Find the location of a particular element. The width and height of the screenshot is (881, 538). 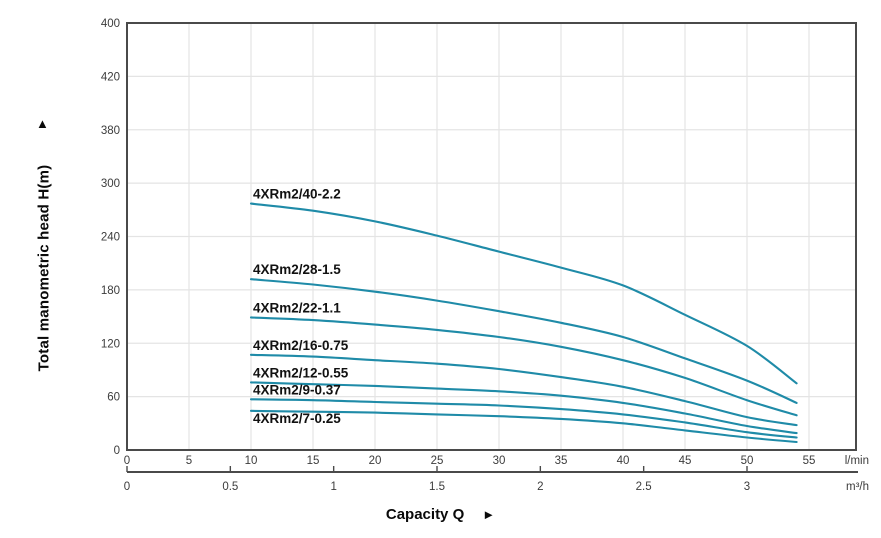

x-tick-label-m3h: 0 is located at coordinates (127, 487).